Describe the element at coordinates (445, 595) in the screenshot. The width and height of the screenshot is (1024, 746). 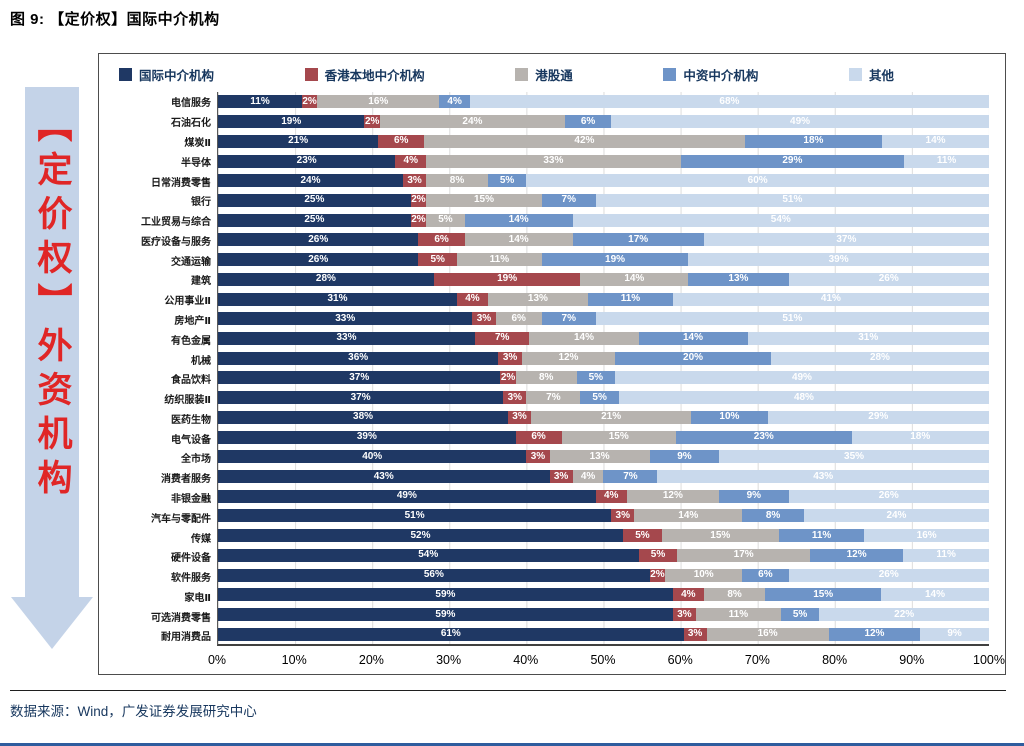
I see `bar-segment: 59%` at that location.